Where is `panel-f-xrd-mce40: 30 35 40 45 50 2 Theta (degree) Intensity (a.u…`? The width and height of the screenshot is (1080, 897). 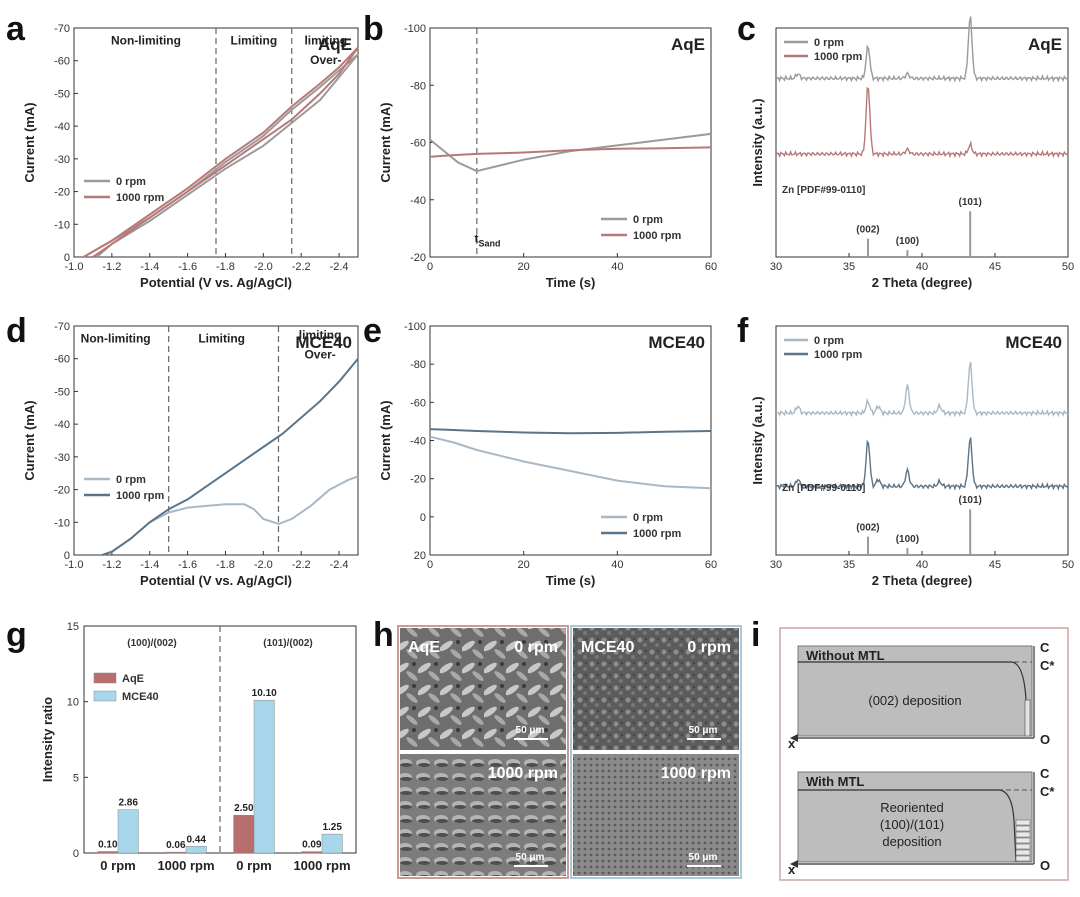
panel-f-xrd-mce40: 30 35 40 45 50 2 Theta (degree) Intensity (a.u… is located at coordinates (912, 456).